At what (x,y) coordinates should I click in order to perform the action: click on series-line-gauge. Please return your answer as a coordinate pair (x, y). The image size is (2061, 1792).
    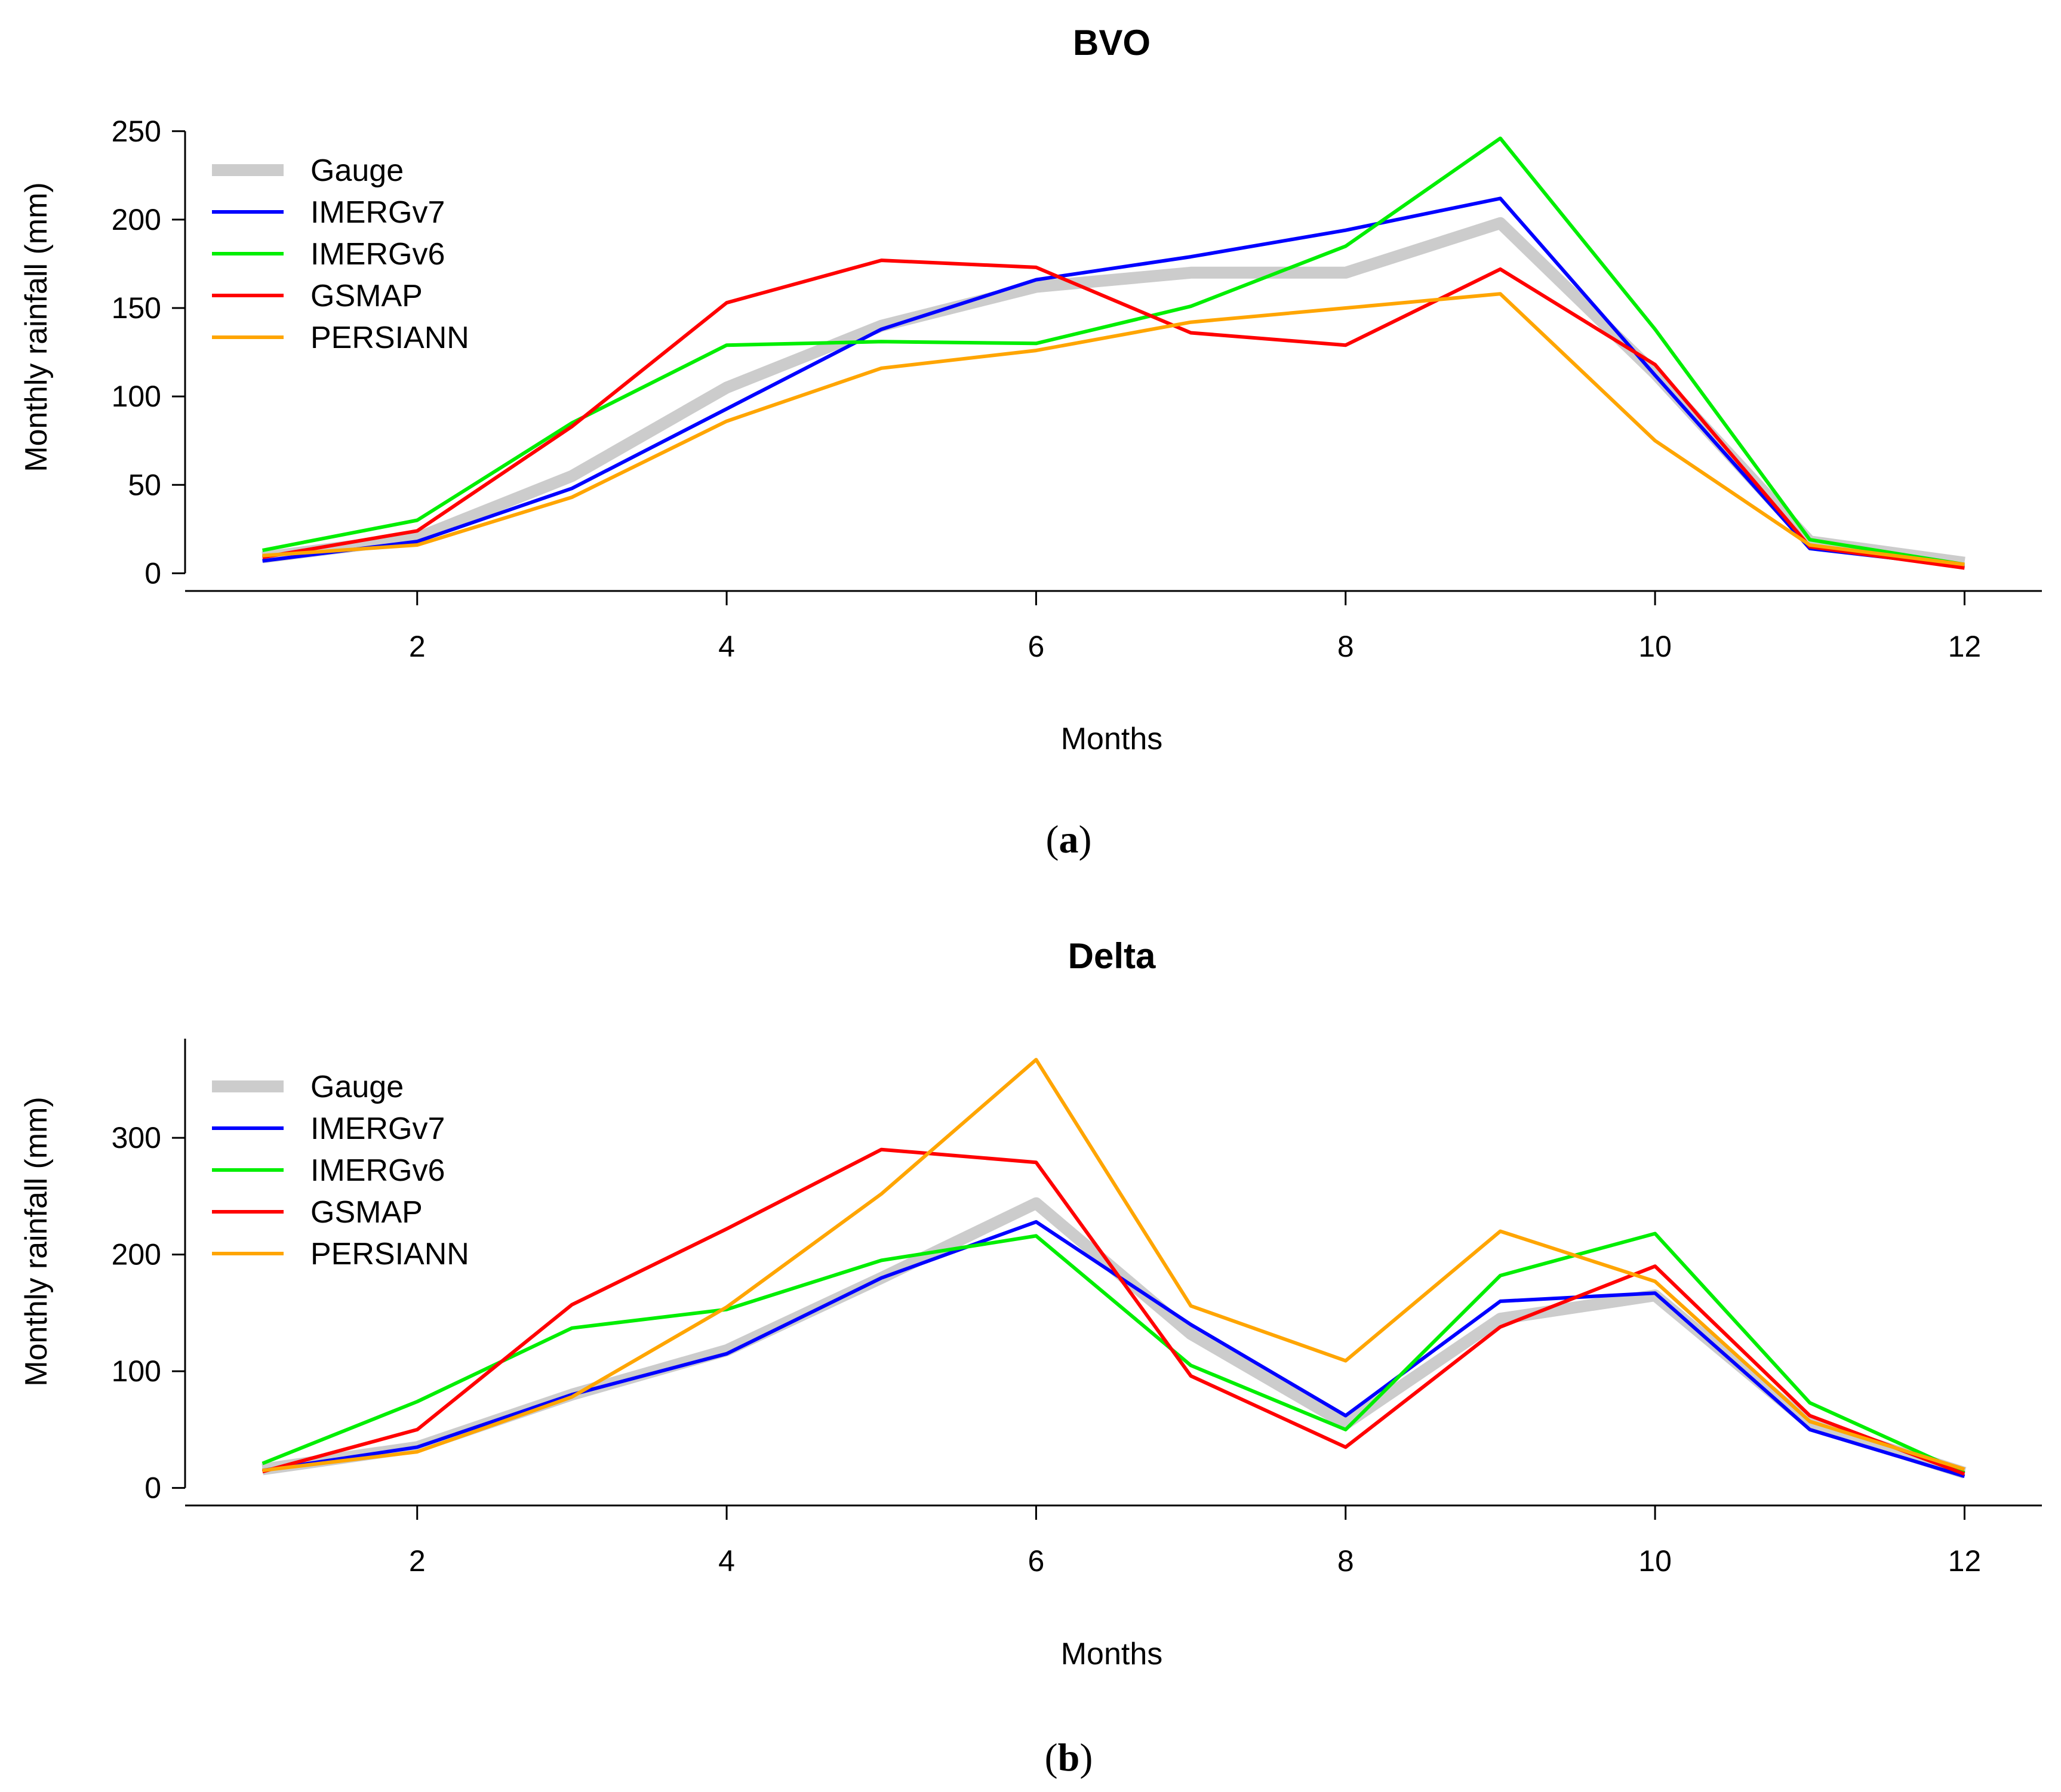
    Looking at the image, I should click on (1114, 1338).